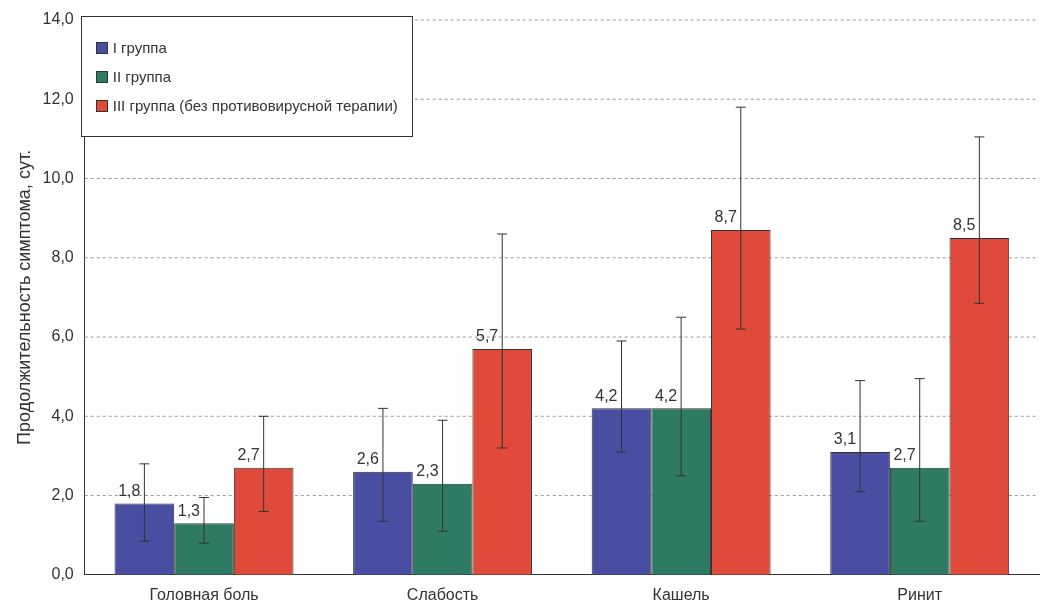 This screenshot has width=1049, height=608. Describe the element at coordinates (129, 490) in the screenshot. I see `data-label: 1,8` at that location.